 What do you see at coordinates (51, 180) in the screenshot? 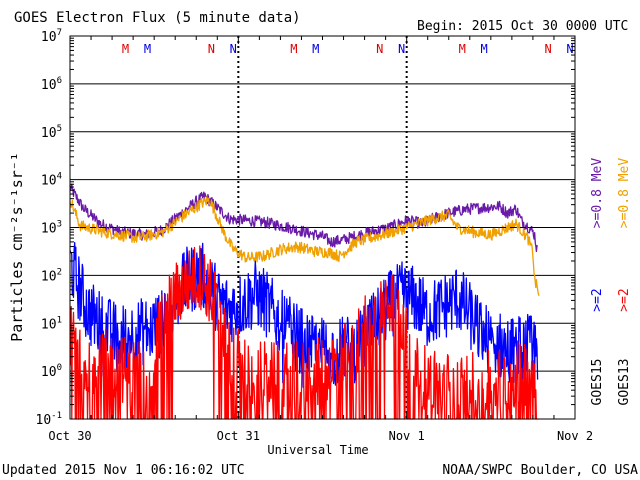
I see `y-tick-label: 10⁴` at bounding box center [51, 180].